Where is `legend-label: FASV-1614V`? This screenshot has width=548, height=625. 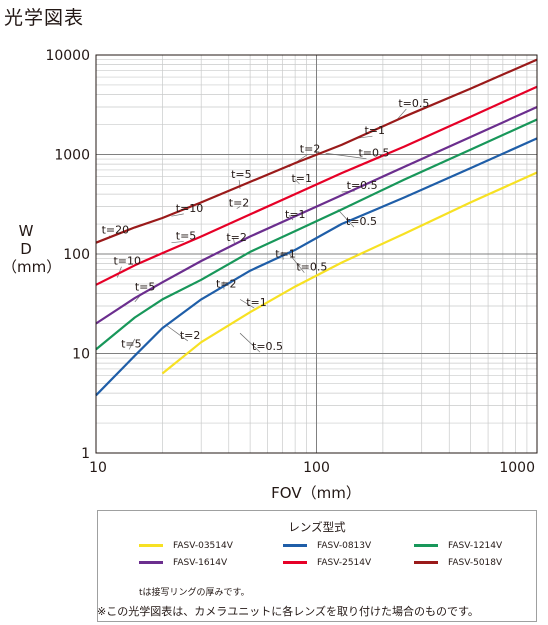
legend-label: FASV-1614V is located at coordinates (200, 563).